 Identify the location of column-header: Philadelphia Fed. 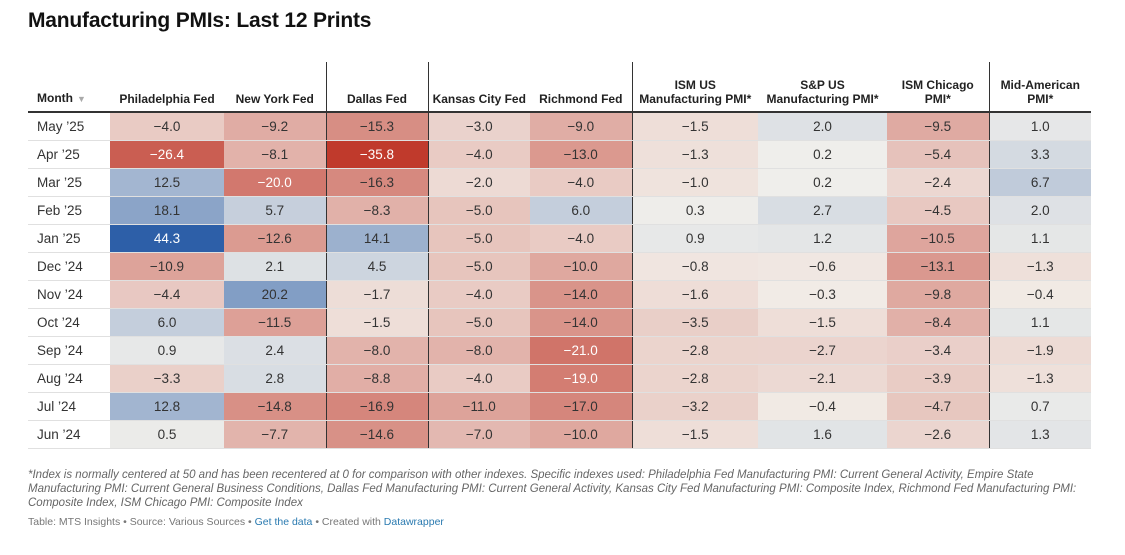
(167, 87).